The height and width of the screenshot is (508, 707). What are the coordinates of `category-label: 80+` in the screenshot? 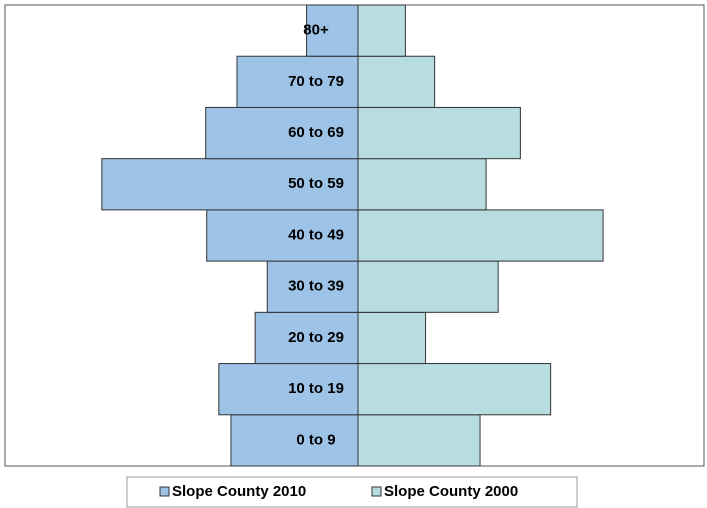 It's located at (316, 30).